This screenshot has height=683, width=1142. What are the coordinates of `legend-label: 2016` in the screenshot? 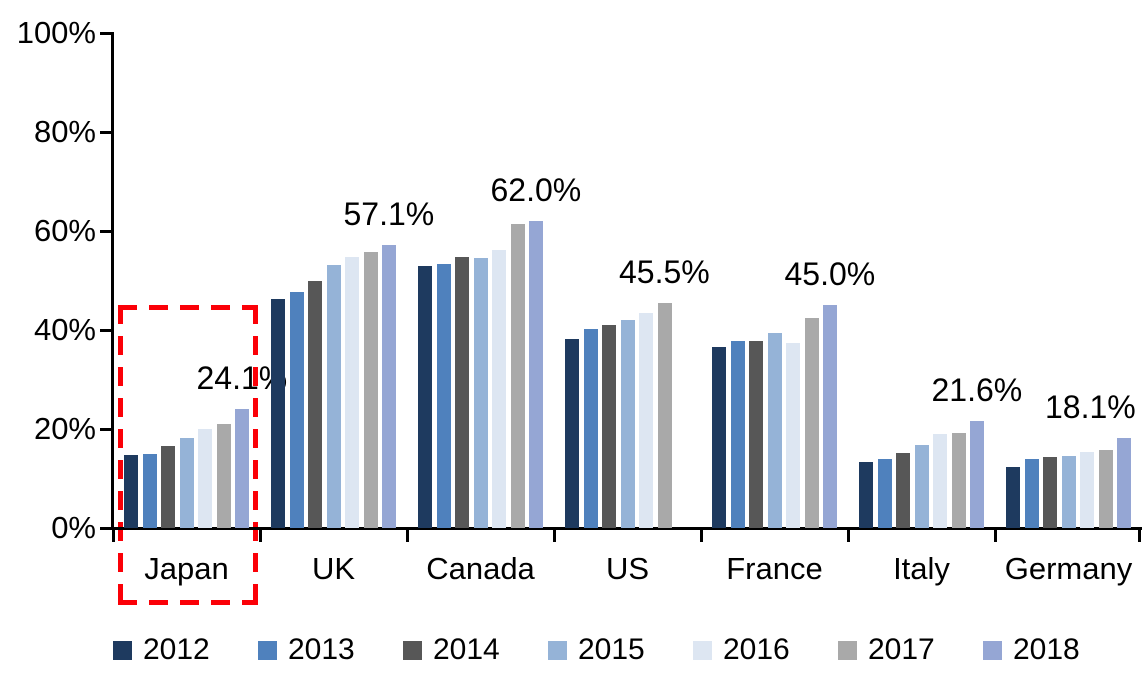 It's located at (756, 649).